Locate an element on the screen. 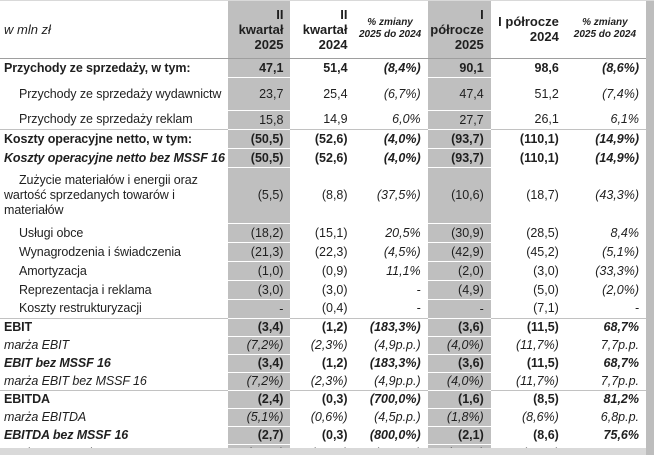  col-header-q2-2024: II kwartał 2024 is located at coordinates (322, 30).